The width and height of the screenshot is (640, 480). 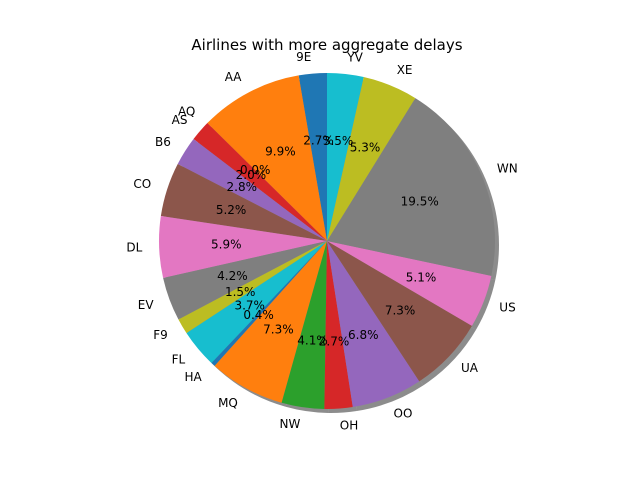 I want to click on slice-oo, so click(x=373, y=324).